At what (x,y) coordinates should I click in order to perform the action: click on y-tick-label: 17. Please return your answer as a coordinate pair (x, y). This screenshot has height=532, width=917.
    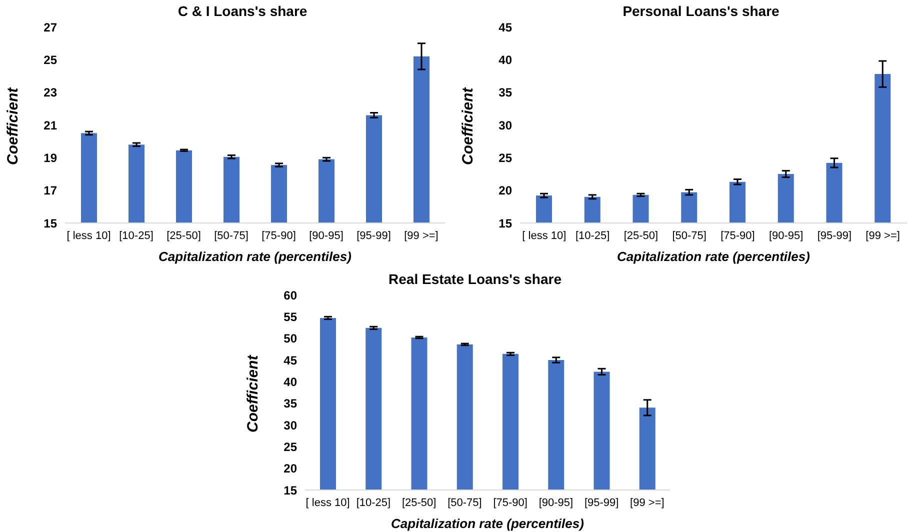
    Looking at the image, I should click on (51, 191).